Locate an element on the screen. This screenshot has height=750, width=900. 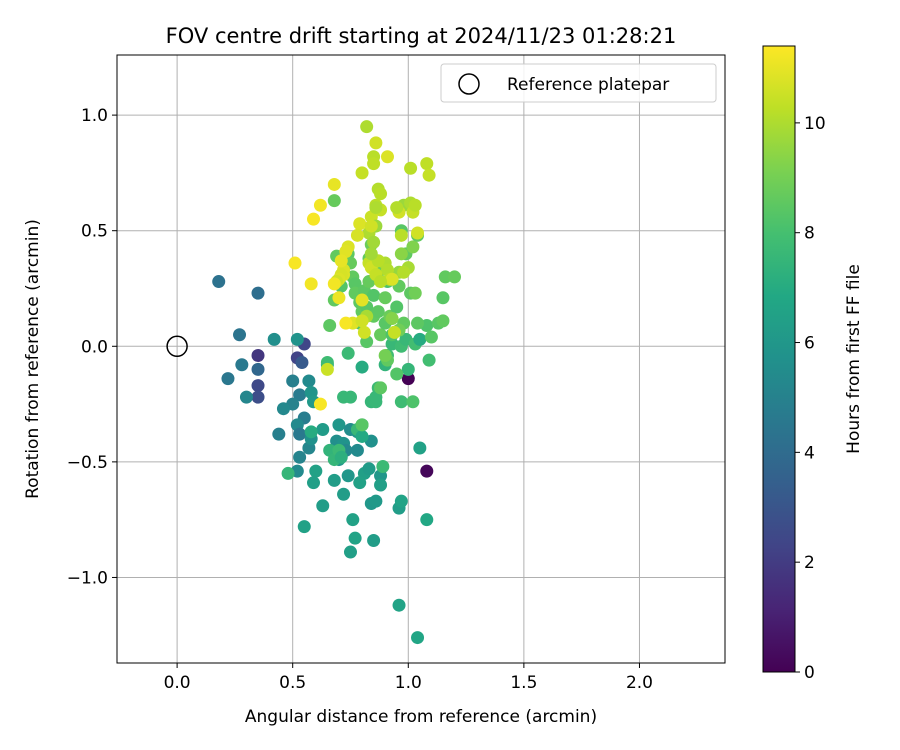
colorbar-tick-label: 0 is located at coordinates (809, 673).